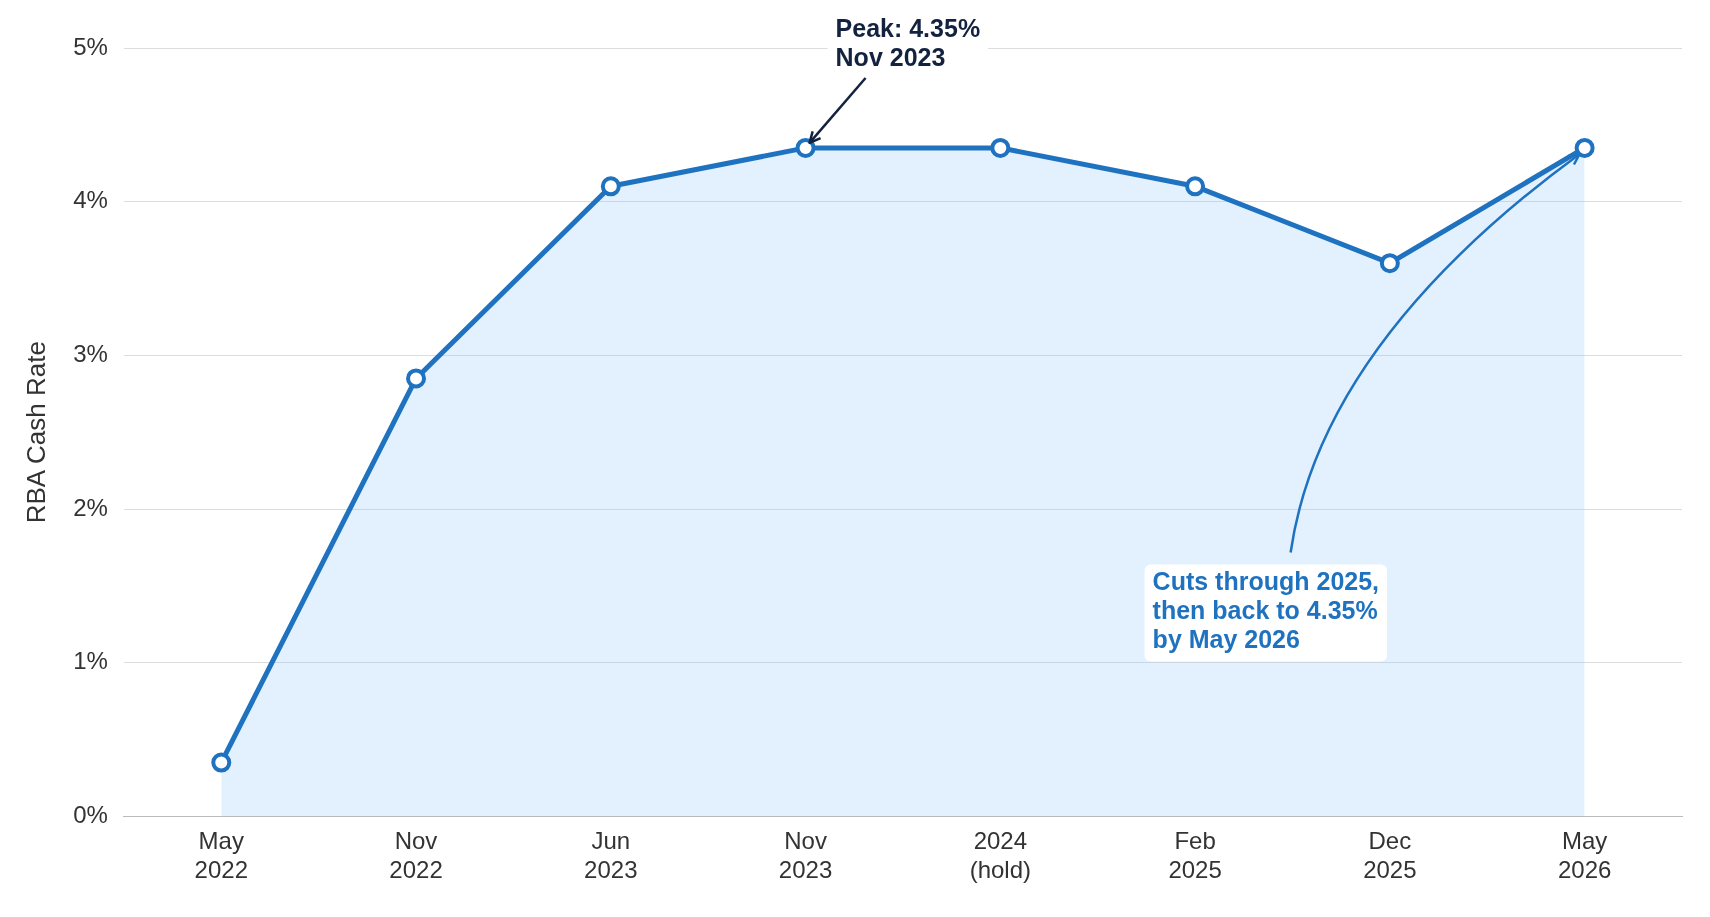 The height and width of the screenshot is (917, 1710). Describe the element at coordinates (90, 200) in the screenshot. I see `y-tick-label: 4%` at that location.